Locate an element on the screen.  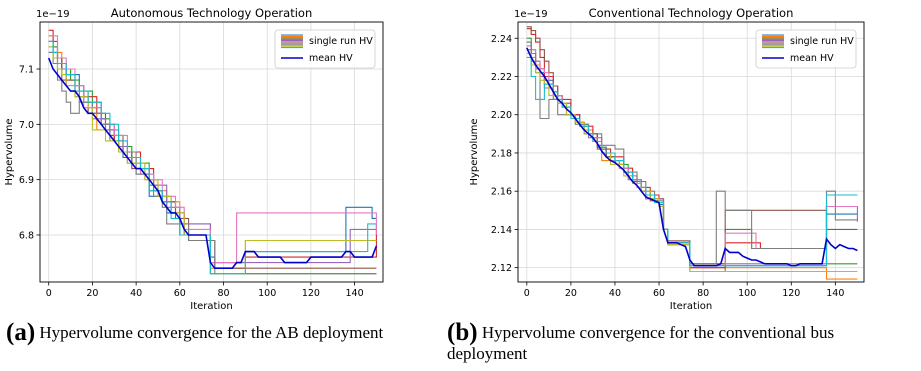
y-tick-label: 7.0 is located at coordinates (26, 125).